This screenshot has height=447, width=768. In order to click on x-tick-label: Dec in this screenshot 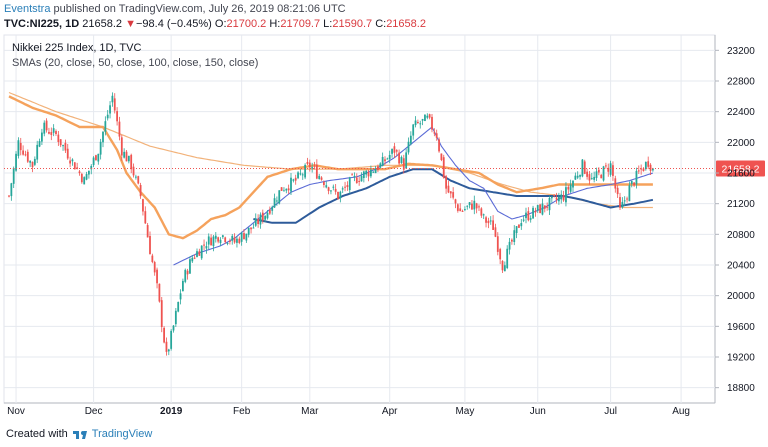, I will do `click(94, 411)`.